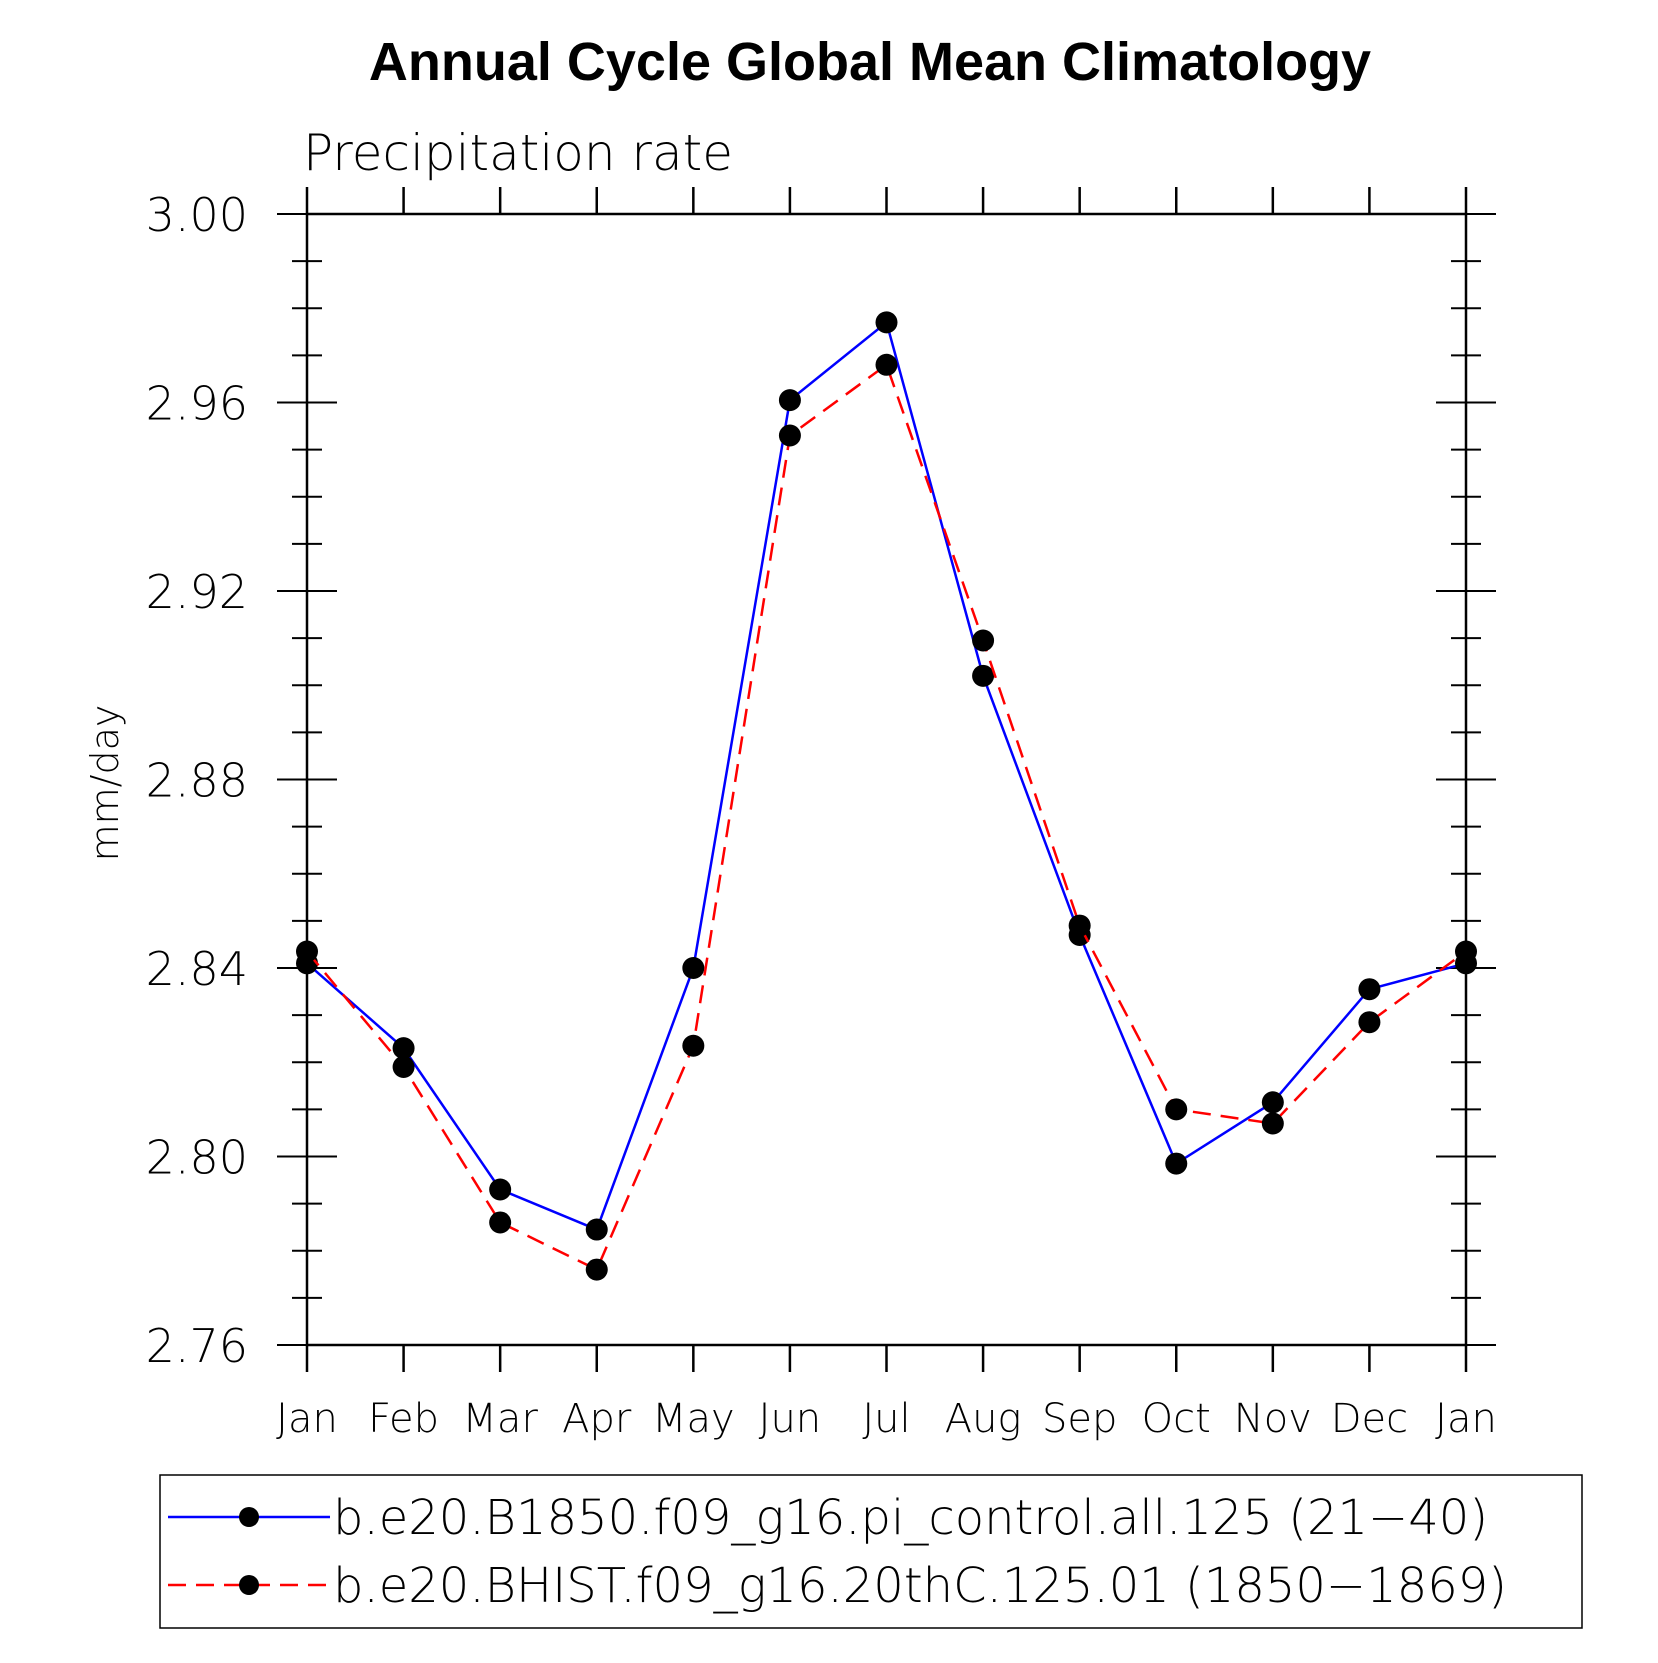 Image resolution: width=1658 pixels, height=1663 pixels. Describe the element at coordinates (500, 1419) in the screenshot. I see `x-tick-label: Mar` at that location.